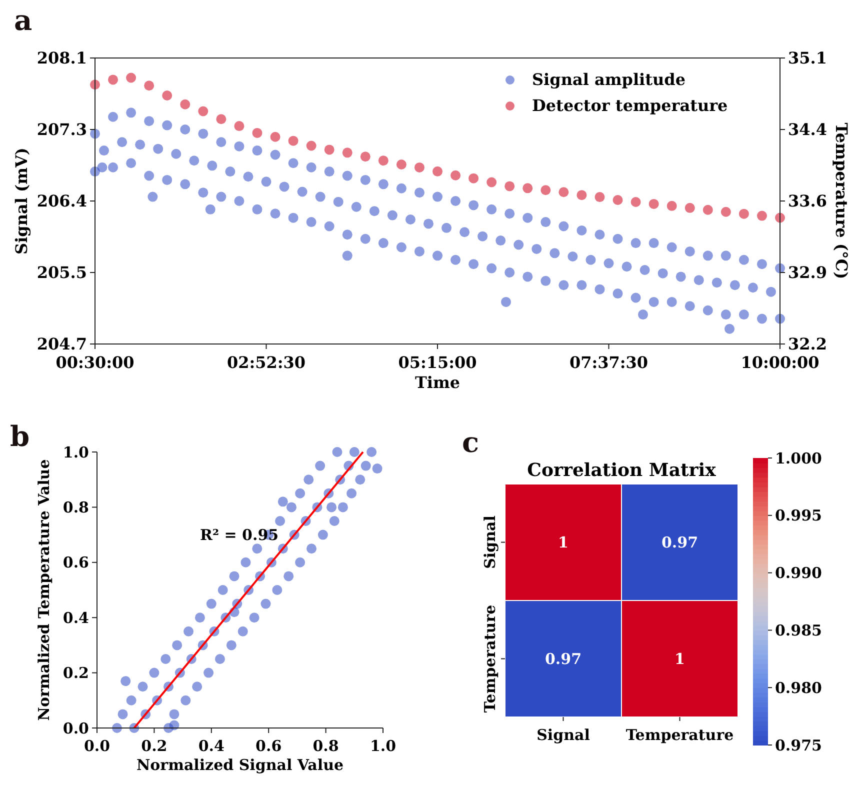 This screenshot has width=864, height=787. I want to click on y2-axis-title: Temperature (°C), so click(841, 201).